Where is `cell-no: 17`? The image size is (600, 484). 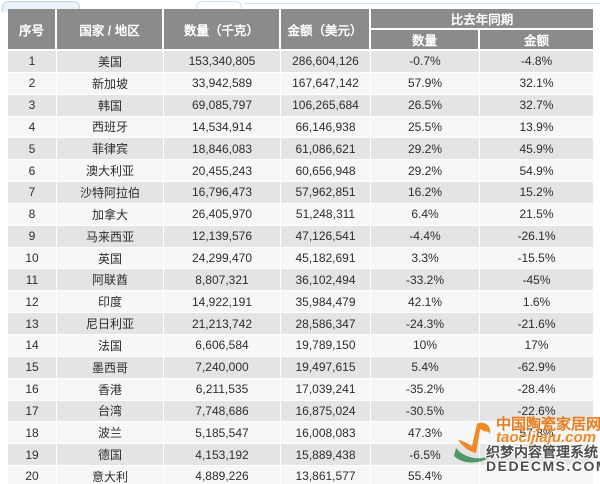
cell-no: 17 is located at coordinates (32, 411).